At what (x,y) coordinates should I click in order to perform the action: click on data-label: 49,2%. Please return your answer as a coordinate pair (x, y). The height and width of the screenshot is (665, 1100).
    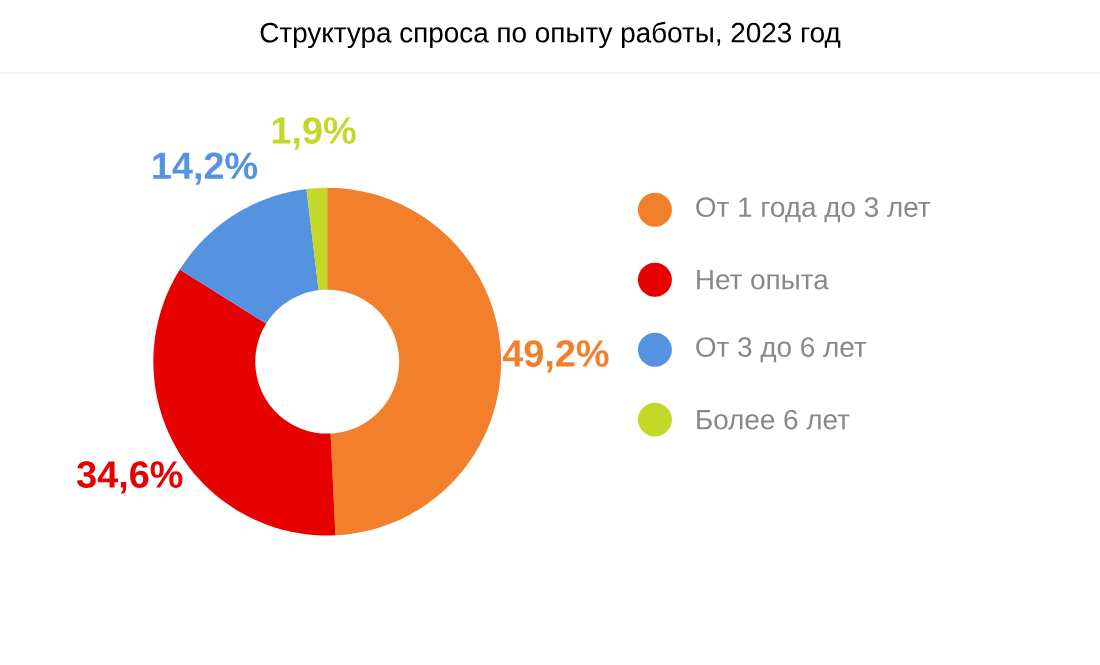
    Looking at the image, I should click on (555, 356).